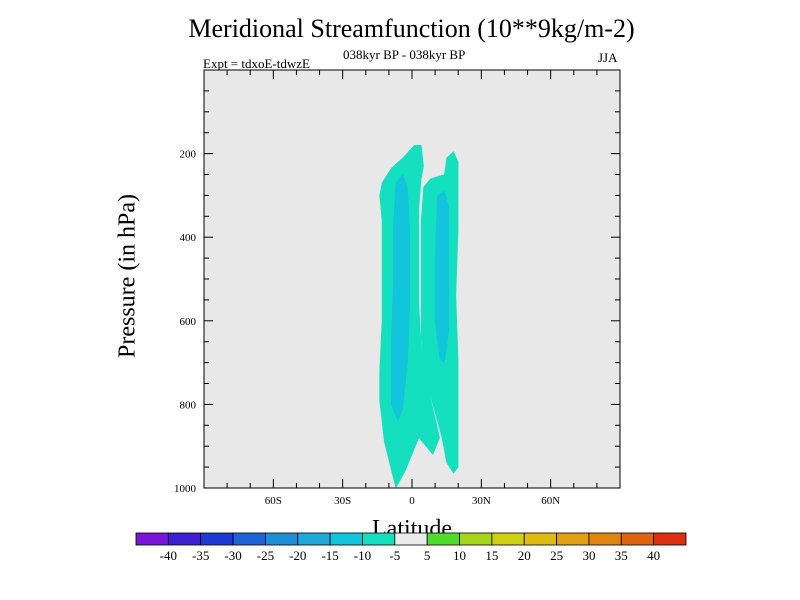 Image resolution: width=800 pixels, height=600 pixels. What do you see at coordinates (588, 555) in the screenshot?
I see `colorbar-label: 30` at bounding box center [588, 555].